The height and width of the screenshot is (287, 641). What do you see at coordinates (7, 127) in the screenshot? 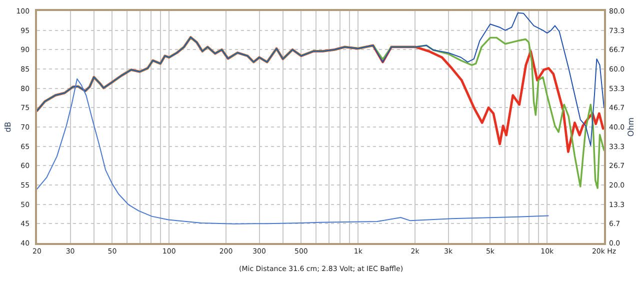
I see `y-axis-title: dB` at bounding box center [7, 127].